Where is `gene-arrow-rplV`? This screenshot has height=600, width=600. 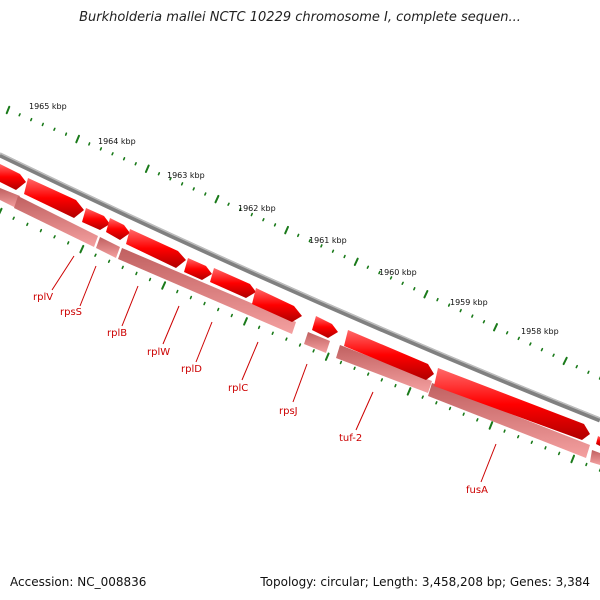
gene-arrow-rplV is located at coordinates (13, 177).